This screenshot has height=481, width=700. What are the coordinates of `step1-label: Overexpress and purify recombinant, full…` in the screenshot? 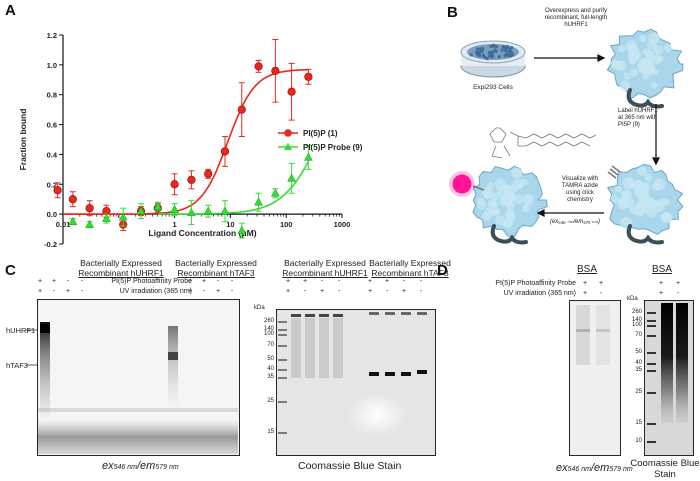 It's located at (576, 18).